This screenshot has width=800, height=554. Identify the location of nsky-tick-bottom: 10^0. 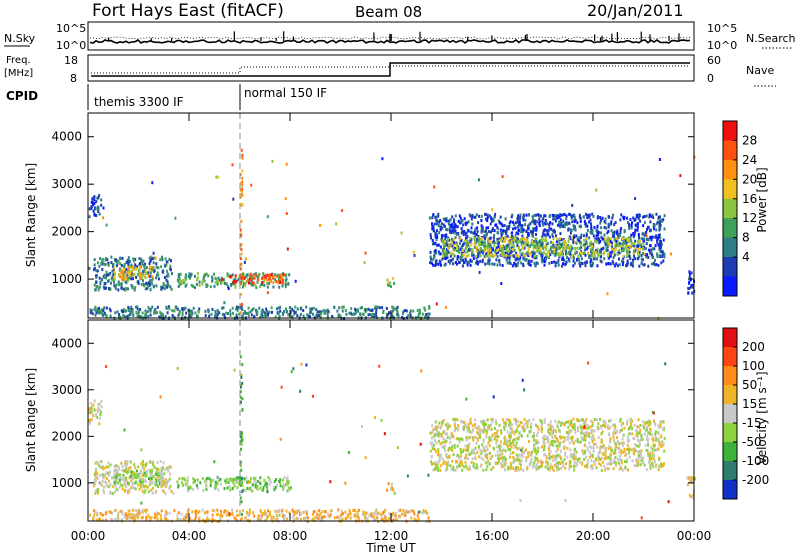
(71, 45).